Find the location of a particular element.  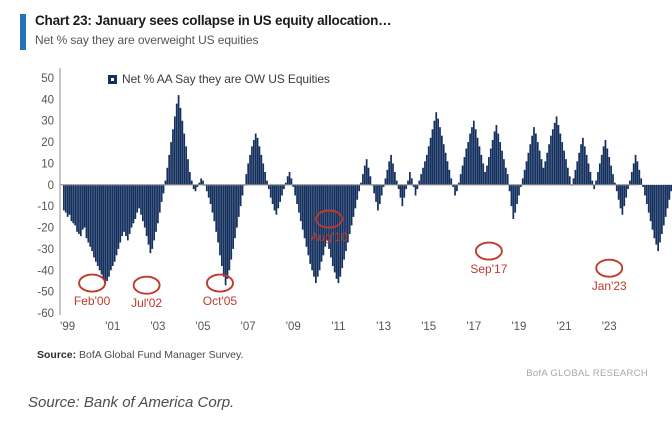

annotation-ellipse is located at coordinates (488, 251).